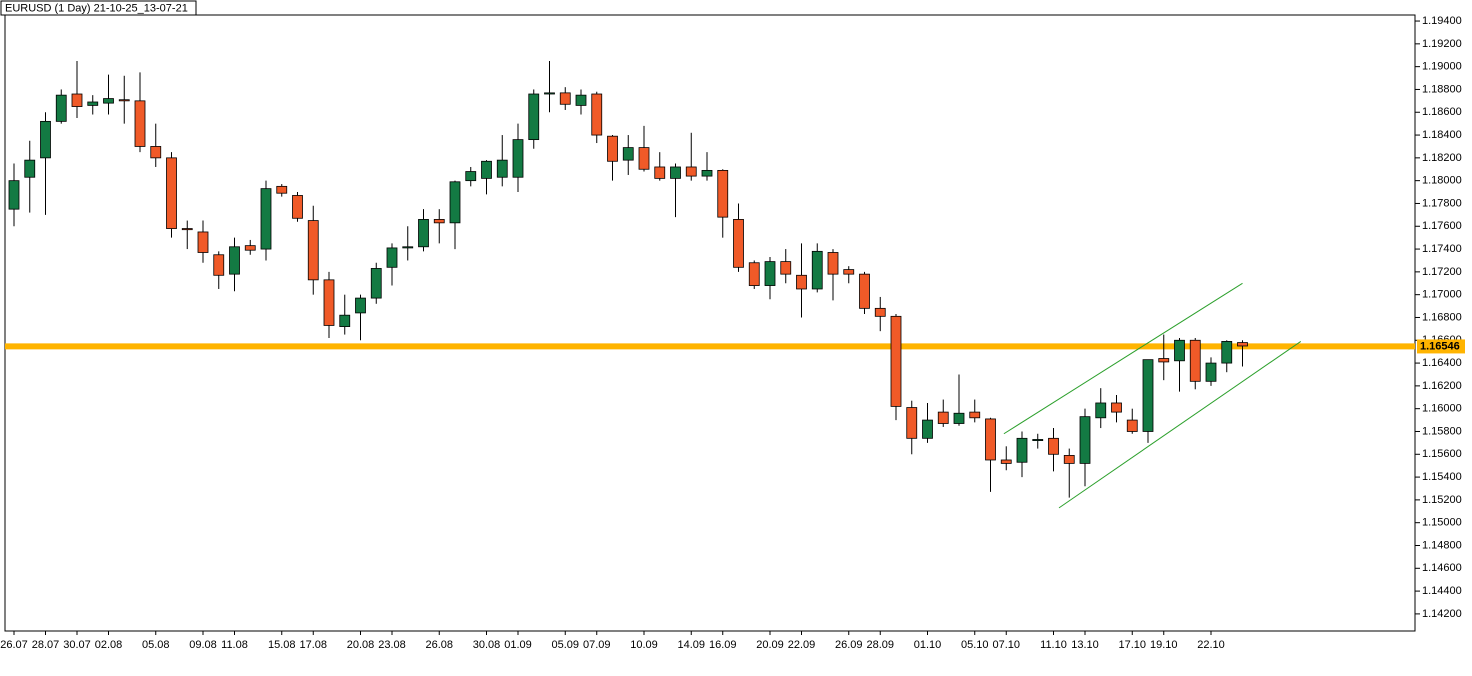 The image size is (1472, 676). What do you see at coordinates (928, 645) in the screenshot?
I see `x-tick-label: 01.10` at bounding box center [928, 645].